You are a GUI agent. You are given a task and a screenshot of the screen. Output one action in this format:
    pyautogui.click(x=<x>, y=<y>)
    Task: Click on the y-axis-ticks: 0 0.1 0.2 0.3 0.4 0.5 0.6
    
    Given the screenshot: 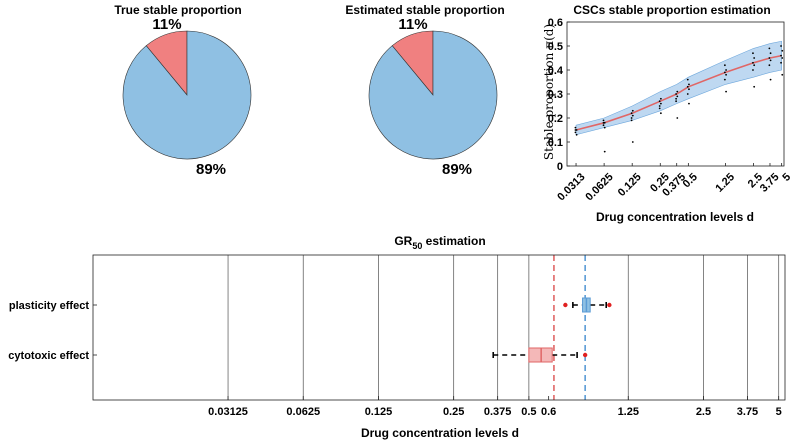 What is the action you would take?
    pyautogui.click(x=559, y=95)
    